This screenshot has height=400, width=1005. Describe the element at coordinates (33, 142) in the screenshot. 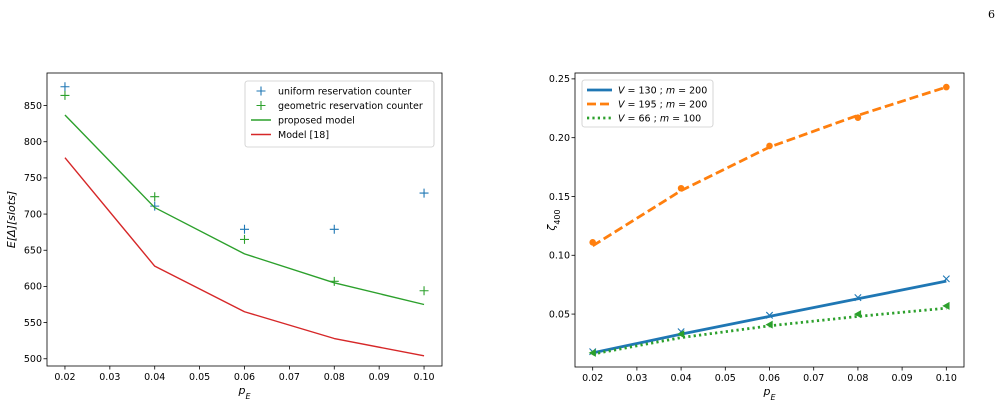

I see `y-tick-label: 800` at that location.